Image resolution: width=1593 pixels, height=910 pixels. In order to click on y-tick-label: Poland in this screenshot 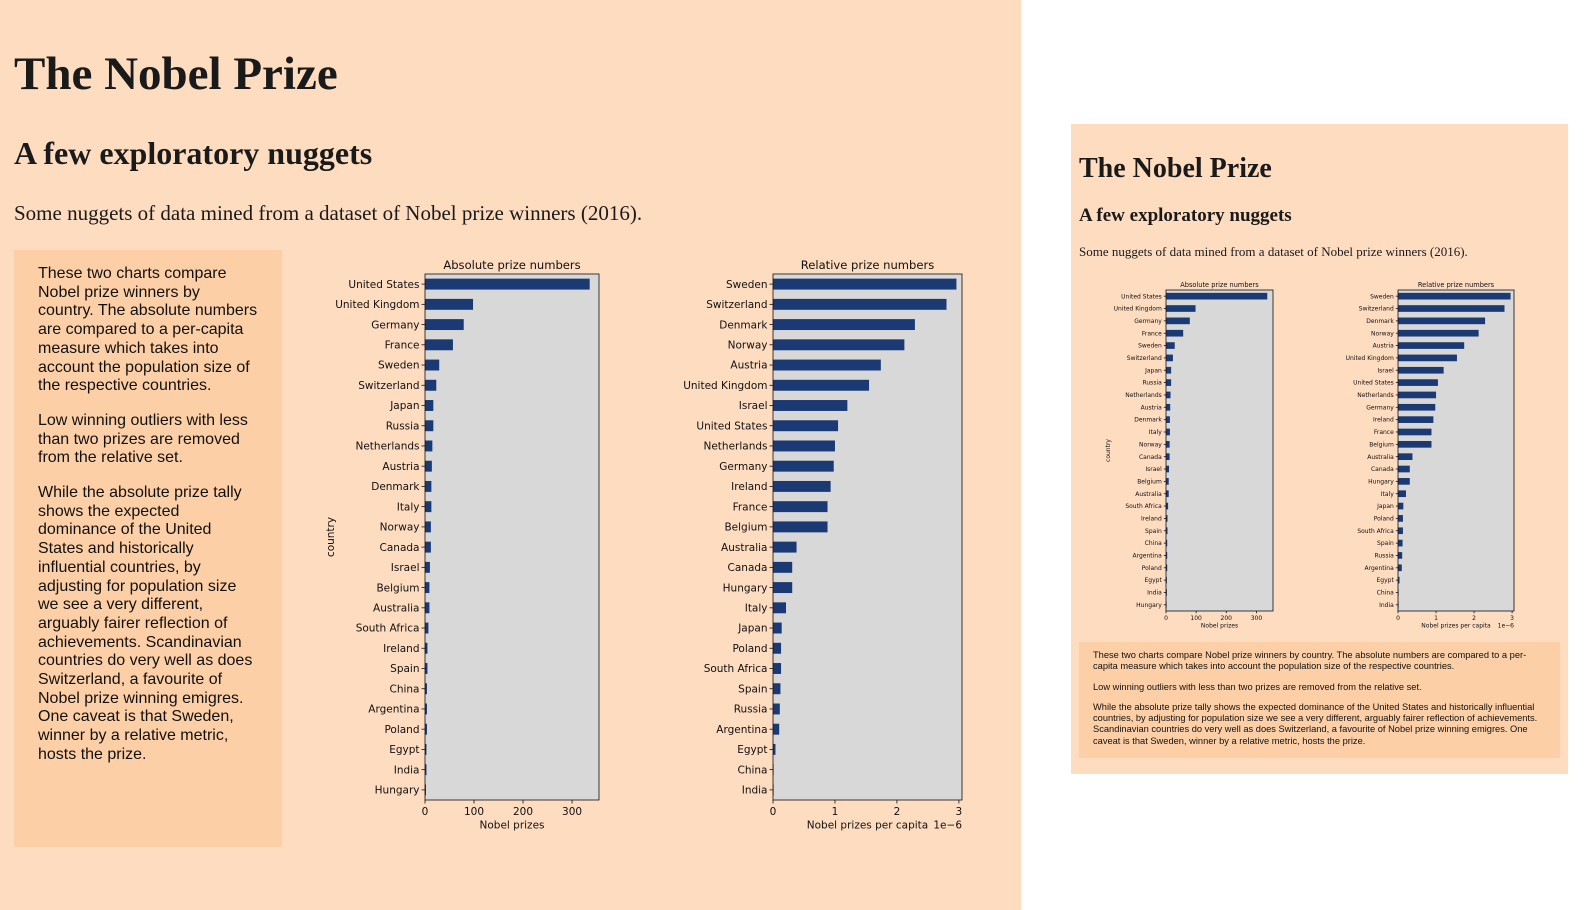, I will do `click(1384, 519)`.